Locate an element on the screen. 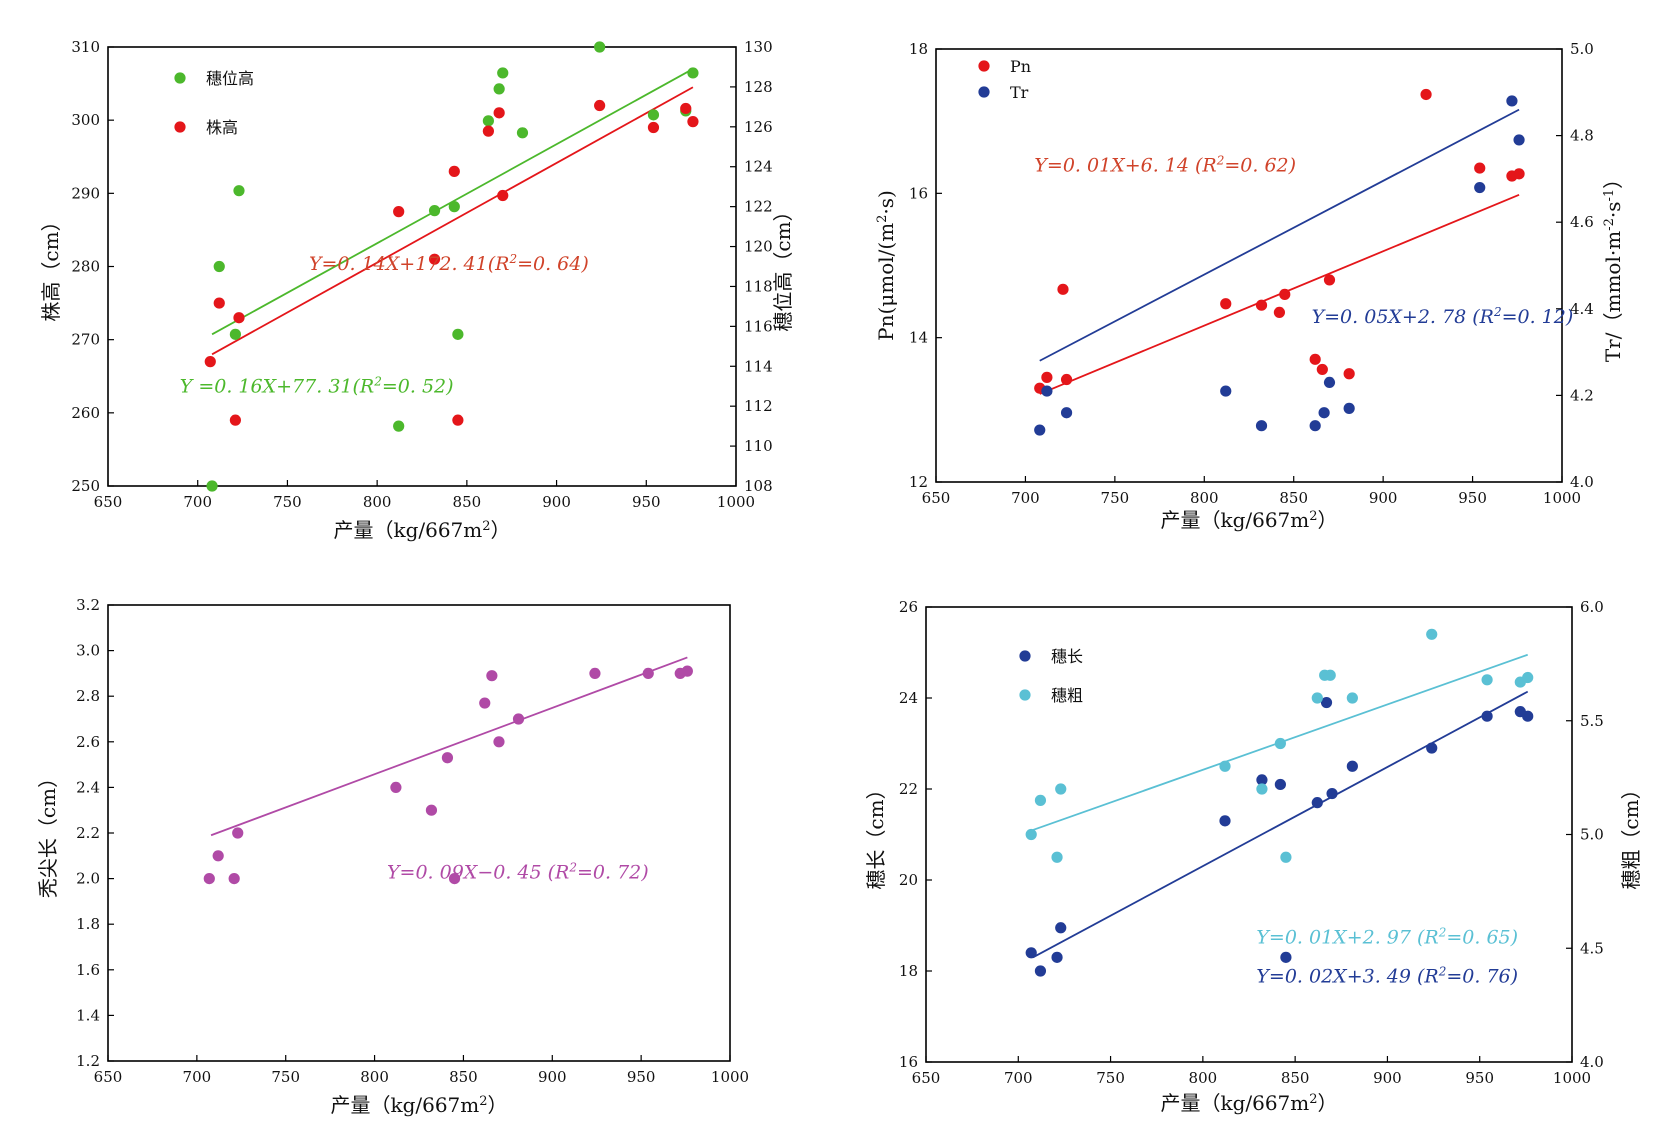 The image size is (1654, 1137). y-tick-label: 20 is located at coordinates (908, 880).